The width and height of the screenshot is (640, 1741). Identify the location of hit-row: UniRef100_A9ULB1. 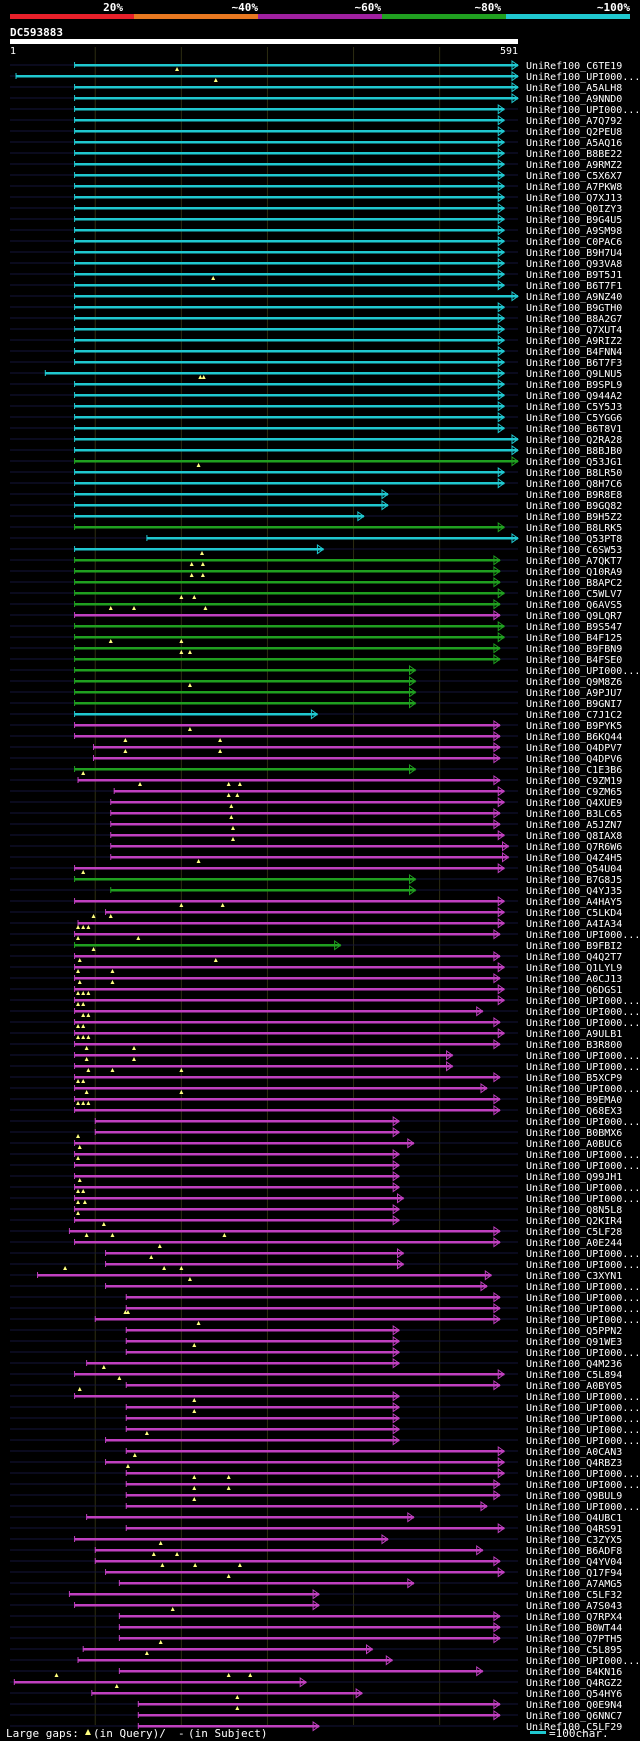
(316, 1032).